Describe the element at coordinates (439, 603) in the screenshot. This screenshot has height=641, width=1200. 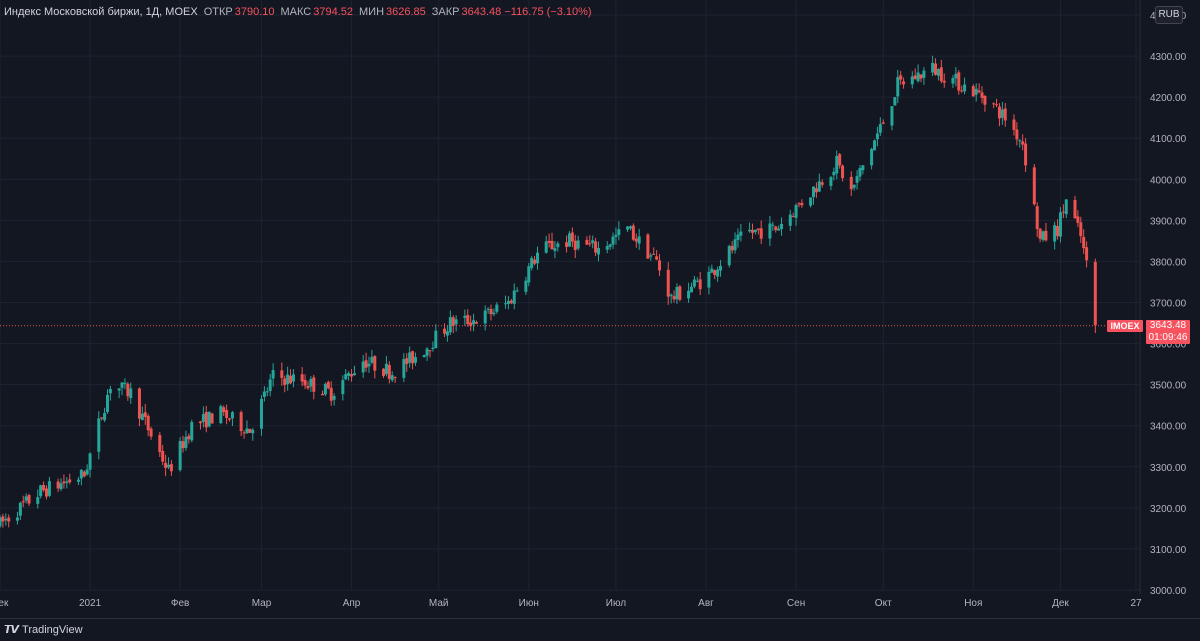
I see `x-tick-label: Май` at that location.